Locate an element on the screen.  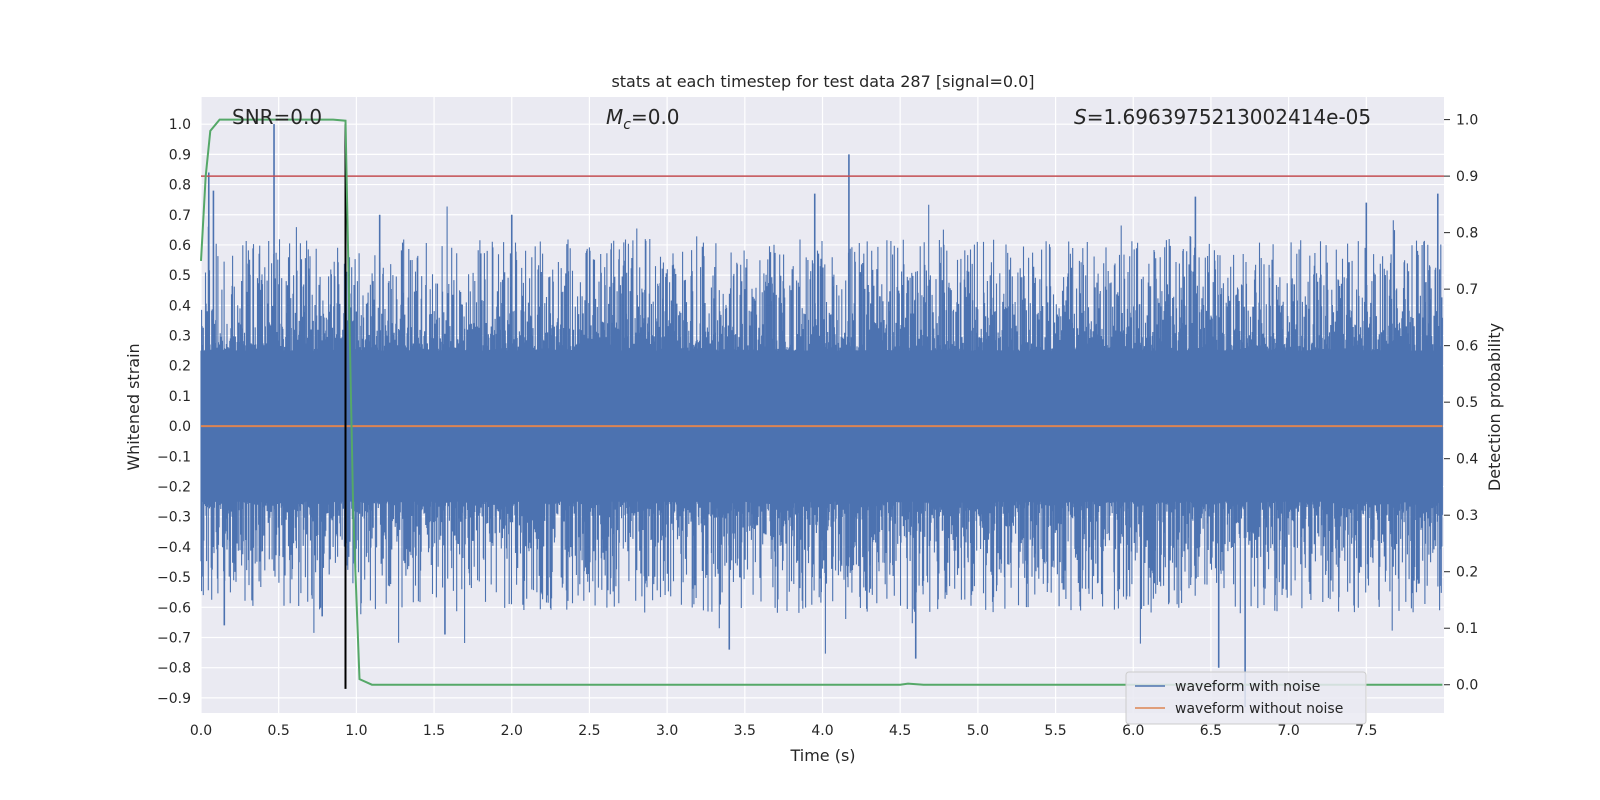
y-tick-label: 0.4 is located at coordinates (180, 306).